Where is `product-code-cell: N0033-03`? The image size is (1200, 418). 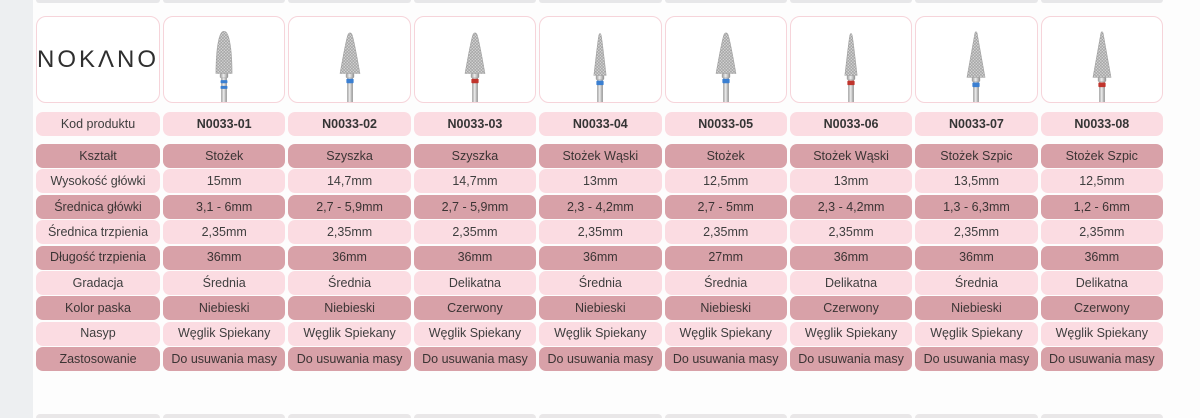 product-code-cell: N0033-03 is located at coordinates (475, 124).